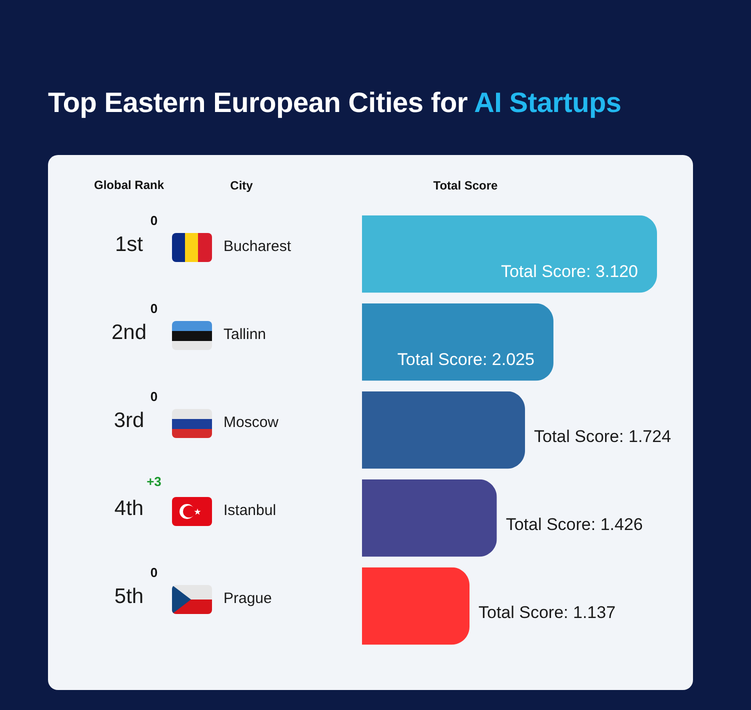 The width and height of the screenshot is (751, 710). I want to click on y-tick-label: Prague, so click(248, 598).